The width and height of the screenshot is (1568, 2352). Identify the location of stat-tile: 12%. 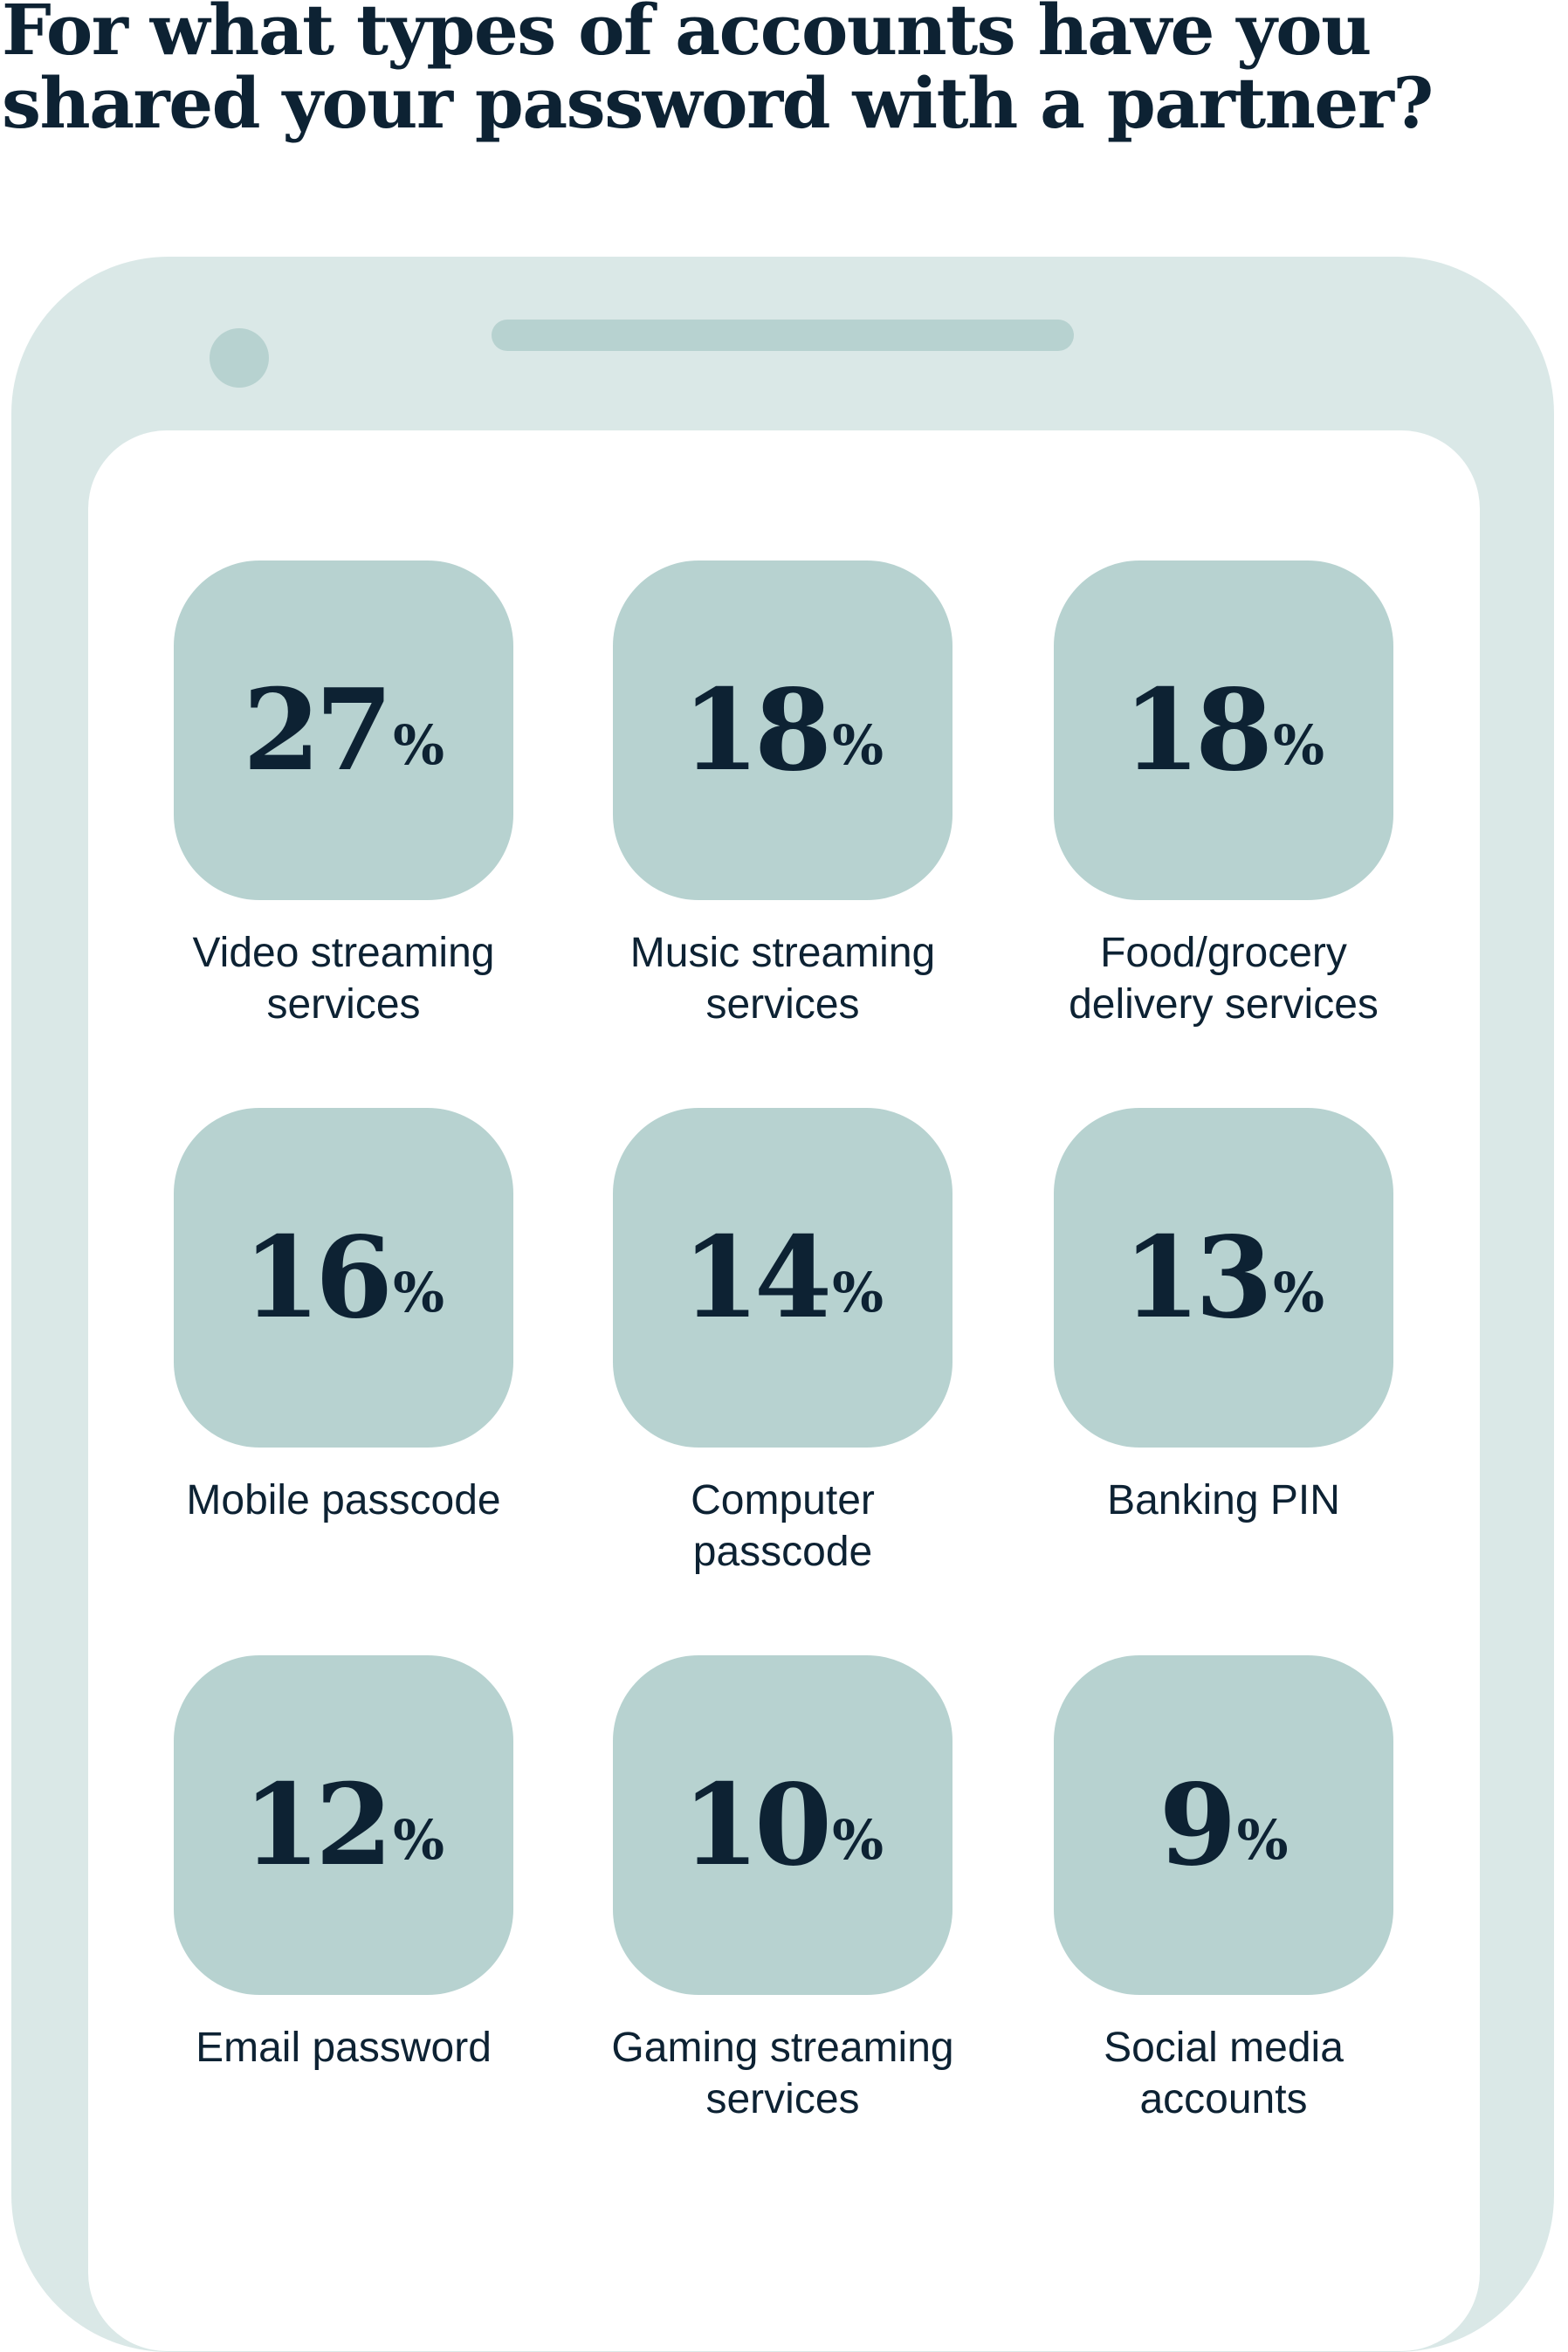
(343, 1825).